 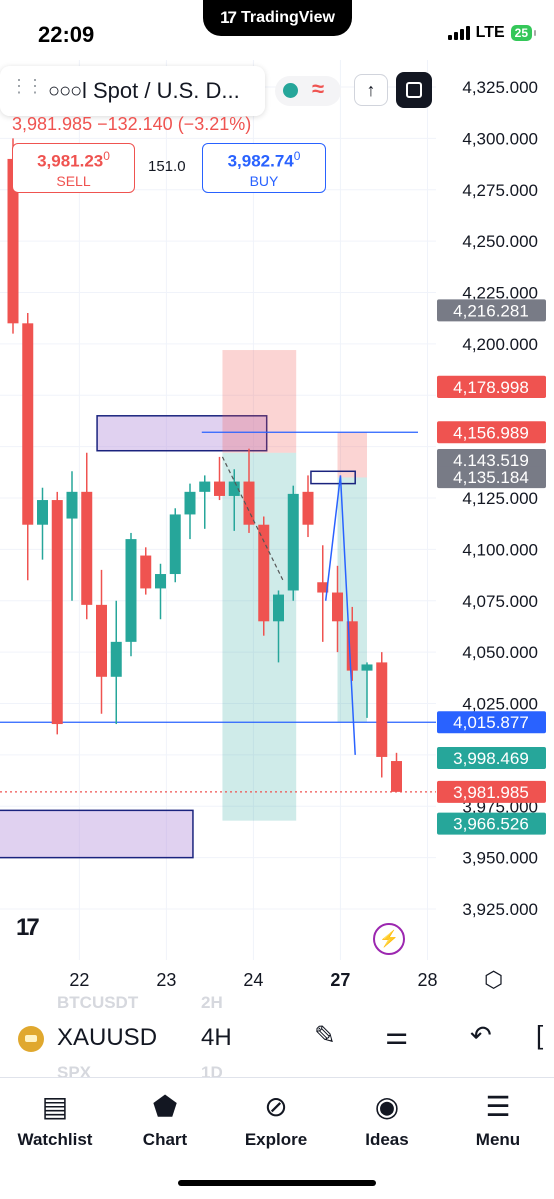 I want to click on nav-explore: ⊘ Explore, so click(x=276, y=1118).